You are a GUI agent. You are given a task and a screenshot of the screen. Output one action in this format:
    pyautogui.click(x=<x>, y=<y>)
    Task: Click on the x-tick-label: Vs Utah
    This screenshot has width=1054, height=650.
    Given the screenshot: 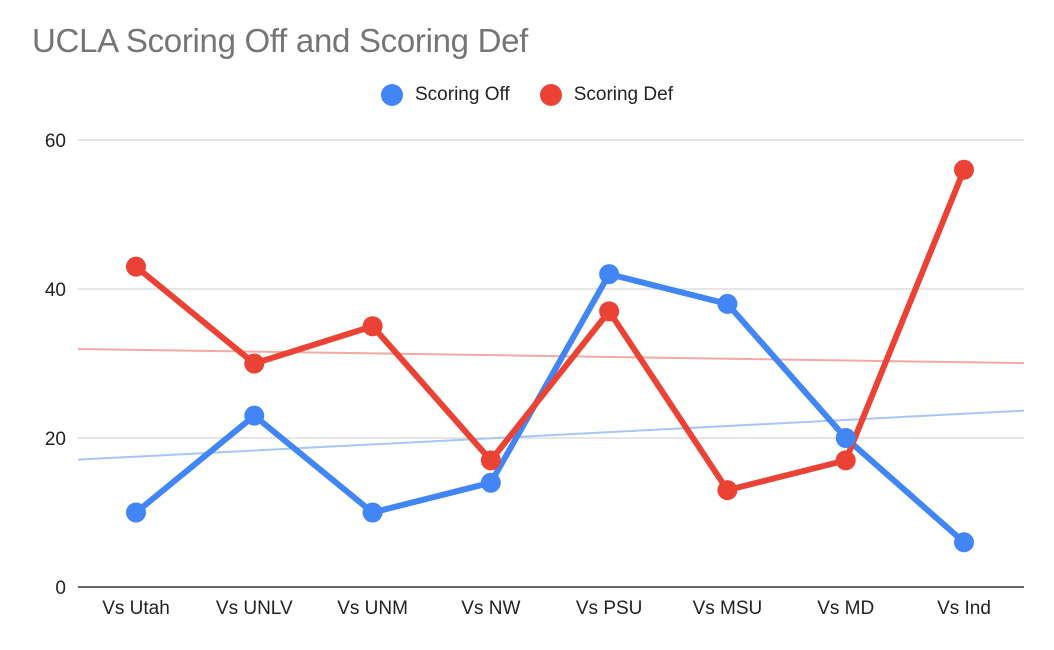 What is the action you would take?
    pyautogui.click(x=136, y=608)
    